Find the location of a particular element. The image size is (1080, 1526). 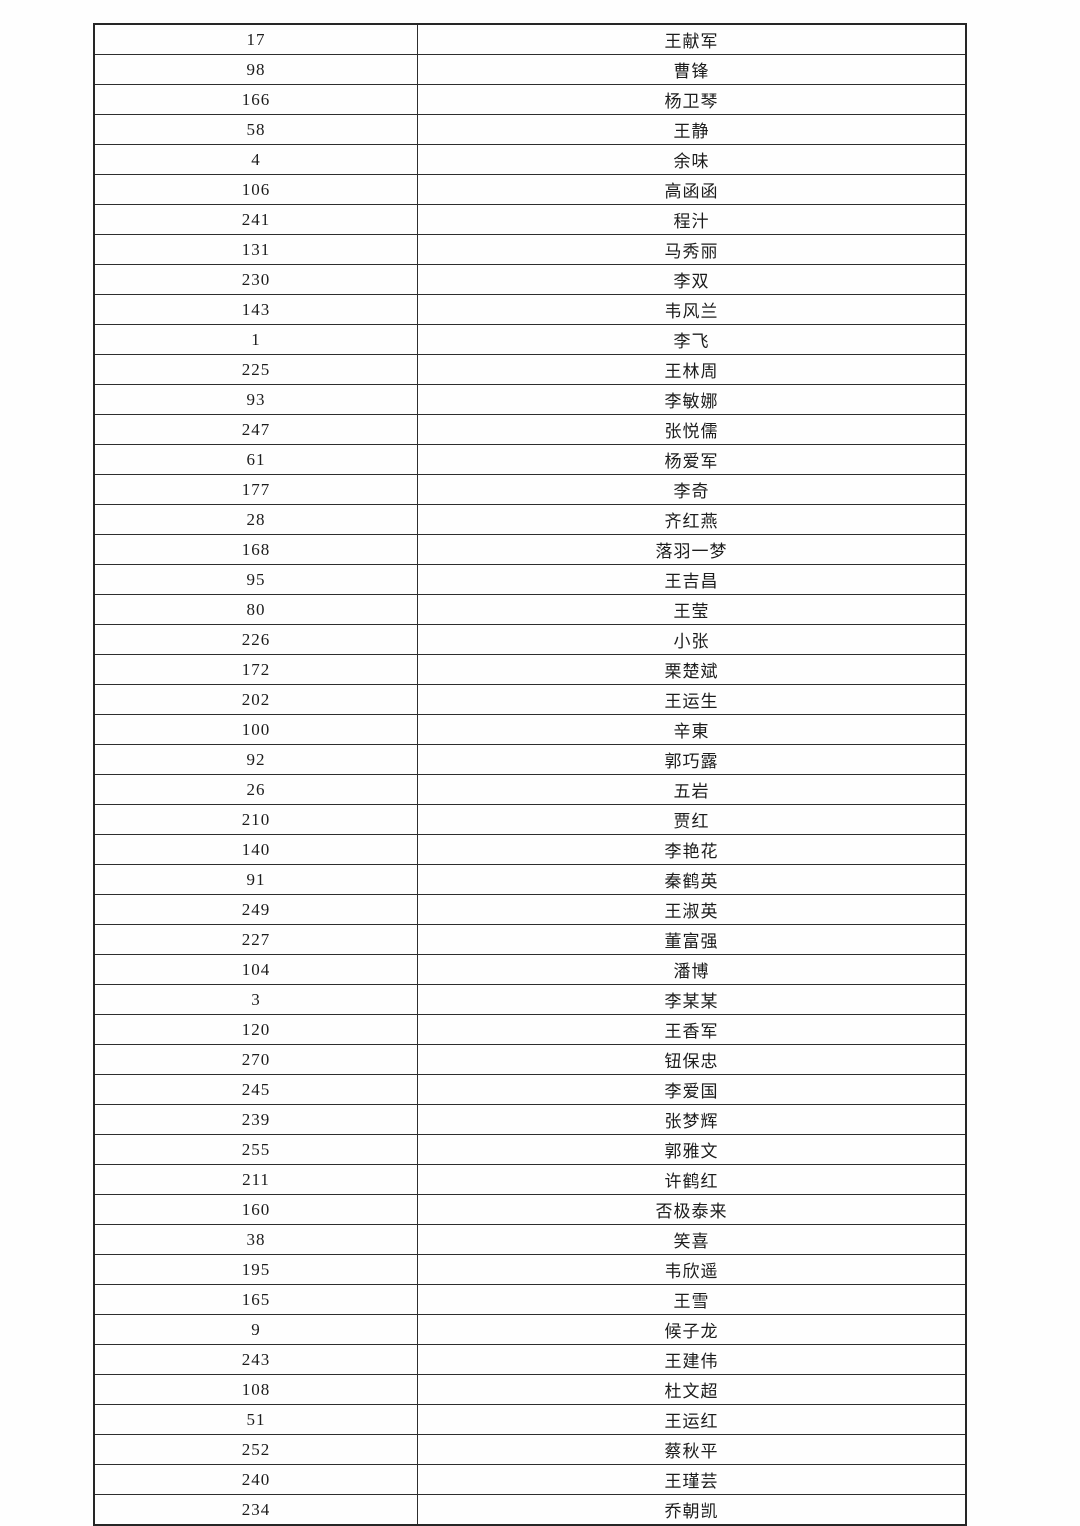

table-row: 255 郭雅文 is located at coordinates (530, 1149).